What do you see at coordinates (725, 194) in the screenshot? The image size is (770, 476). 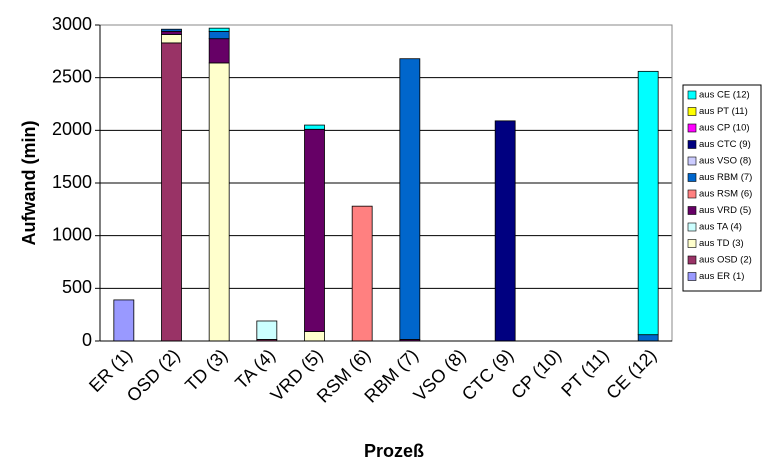 I see `legend-label: aus RSM (6)` at bounding box center [725, 194].